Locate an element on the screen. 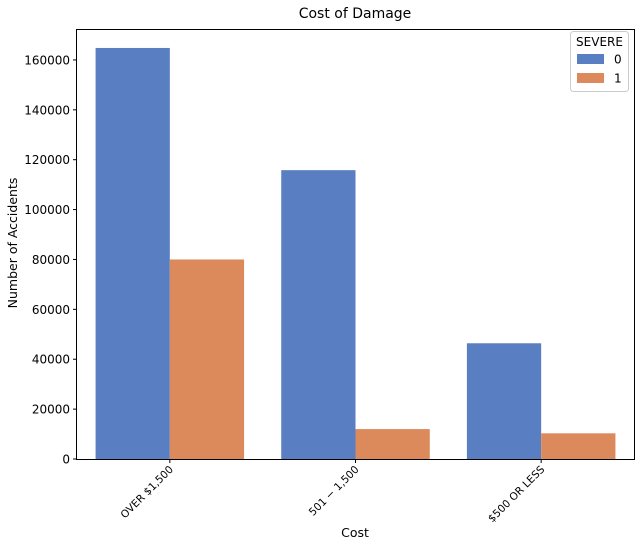  x-tick-label: OVER $1,500 is located at coordinates (146, 492).